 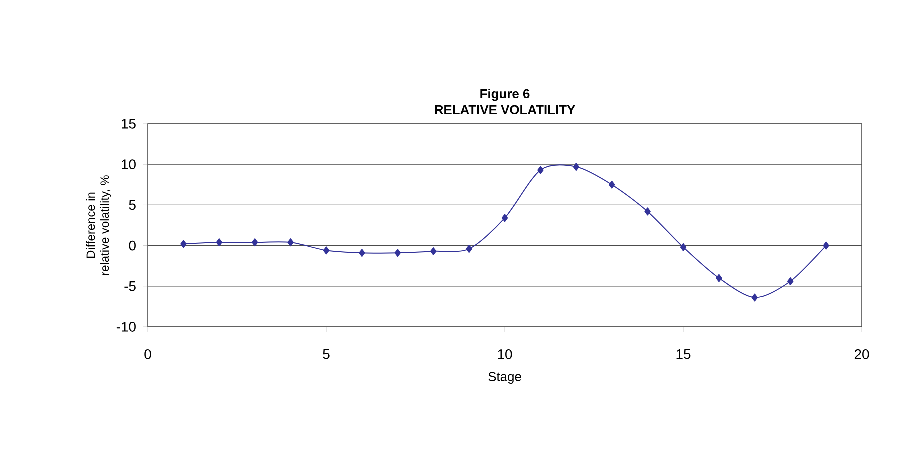 I want to click on y-tick-label: 5, so click(x=132, y=205).